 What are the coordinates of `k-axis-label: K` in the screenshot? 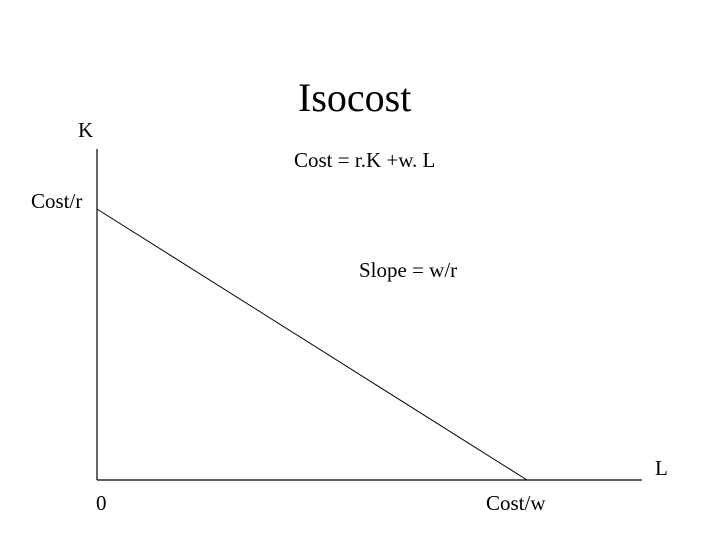 It's located at (86, 130).